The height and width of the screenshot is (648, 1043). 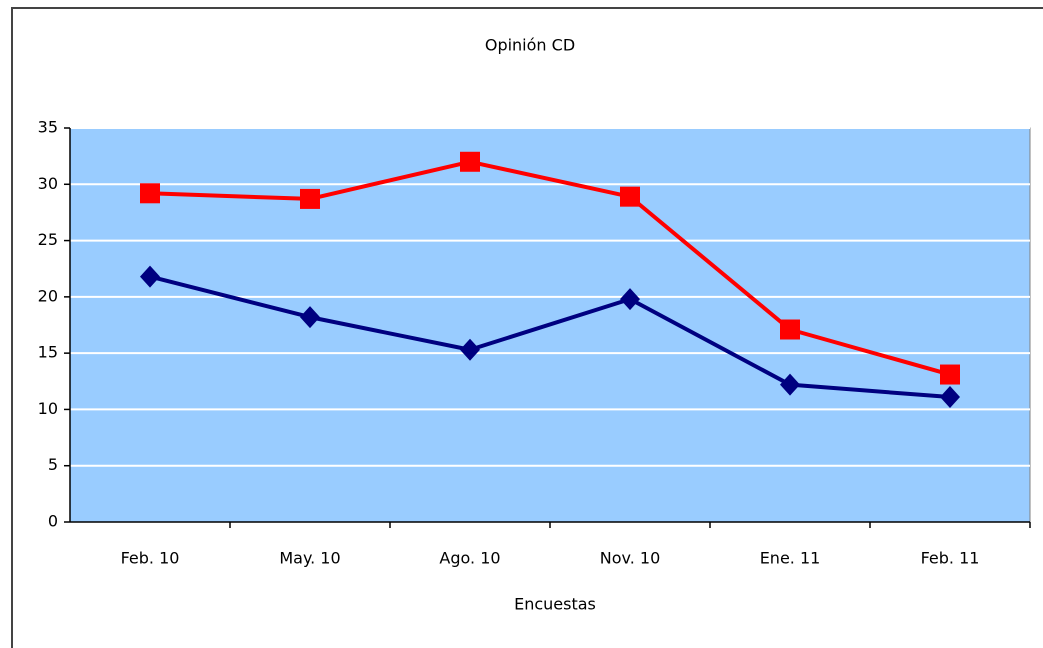 I want to click on chart-title: Opinión CD, so click(x=530, y=45).